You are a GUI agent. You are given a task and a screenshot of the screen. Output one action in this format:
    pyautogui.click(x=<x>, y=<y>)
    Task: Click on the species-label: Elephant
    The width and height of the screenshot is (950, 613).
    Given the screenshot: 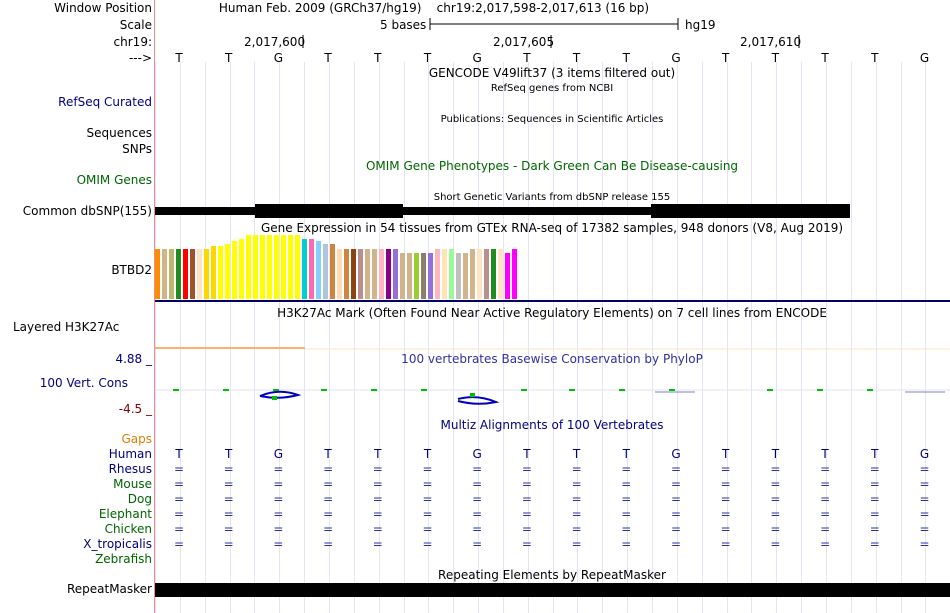 What is the action you would take?
    pyautogui.click(x=125, y=514)
    